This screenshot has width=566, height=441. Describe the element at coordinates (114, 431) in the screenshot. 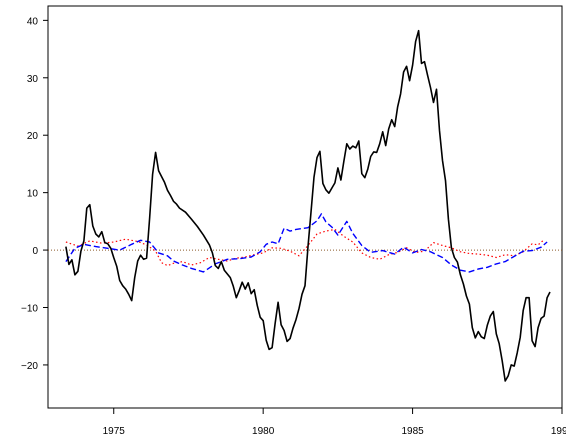

I see `x-tick-label: 1975` at that location.